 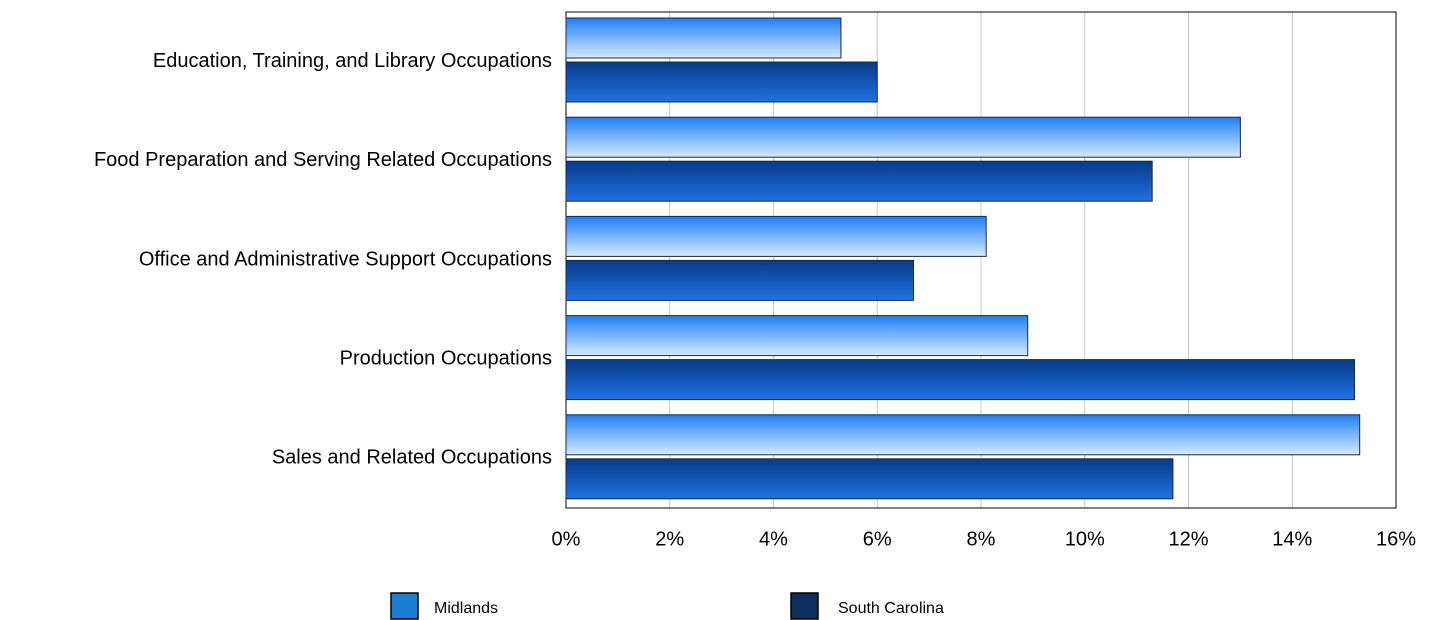 I want to click on x-tick-label: 10%, so click(x=1085, y=539).